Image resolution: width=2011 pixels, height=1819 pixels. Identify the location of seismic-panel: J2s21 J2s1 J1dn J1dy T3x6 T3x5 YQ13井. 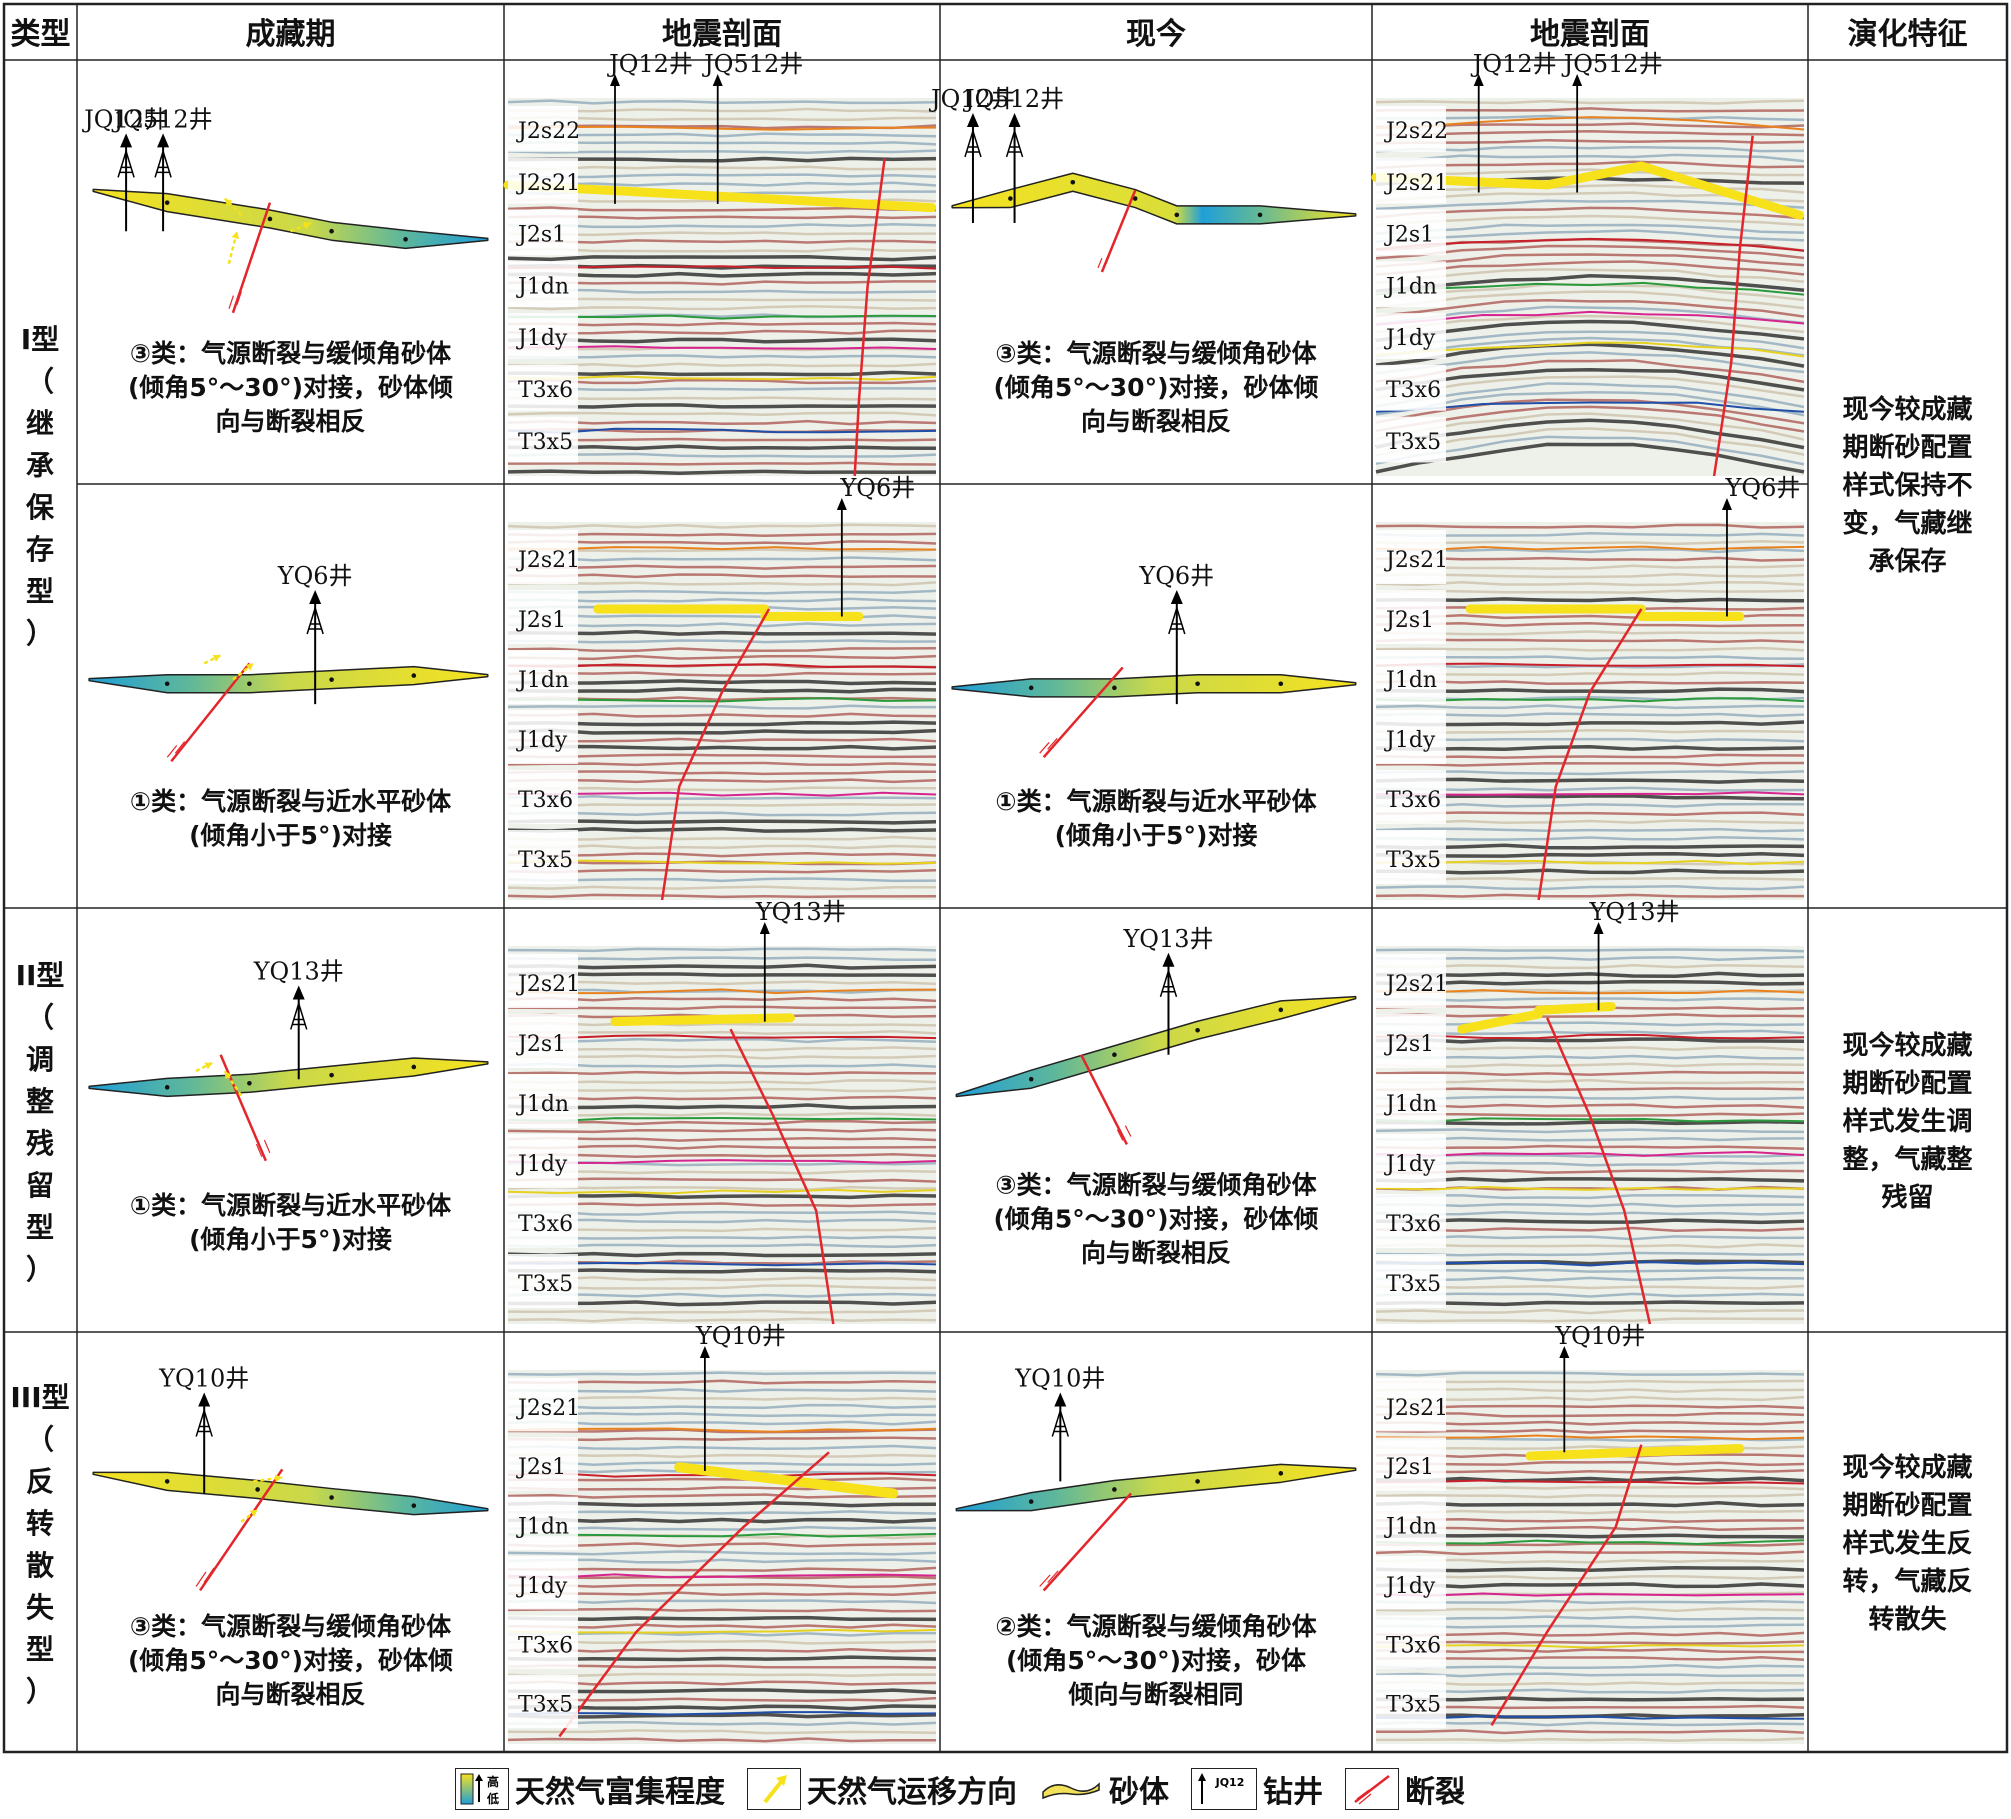
(722, 1111).